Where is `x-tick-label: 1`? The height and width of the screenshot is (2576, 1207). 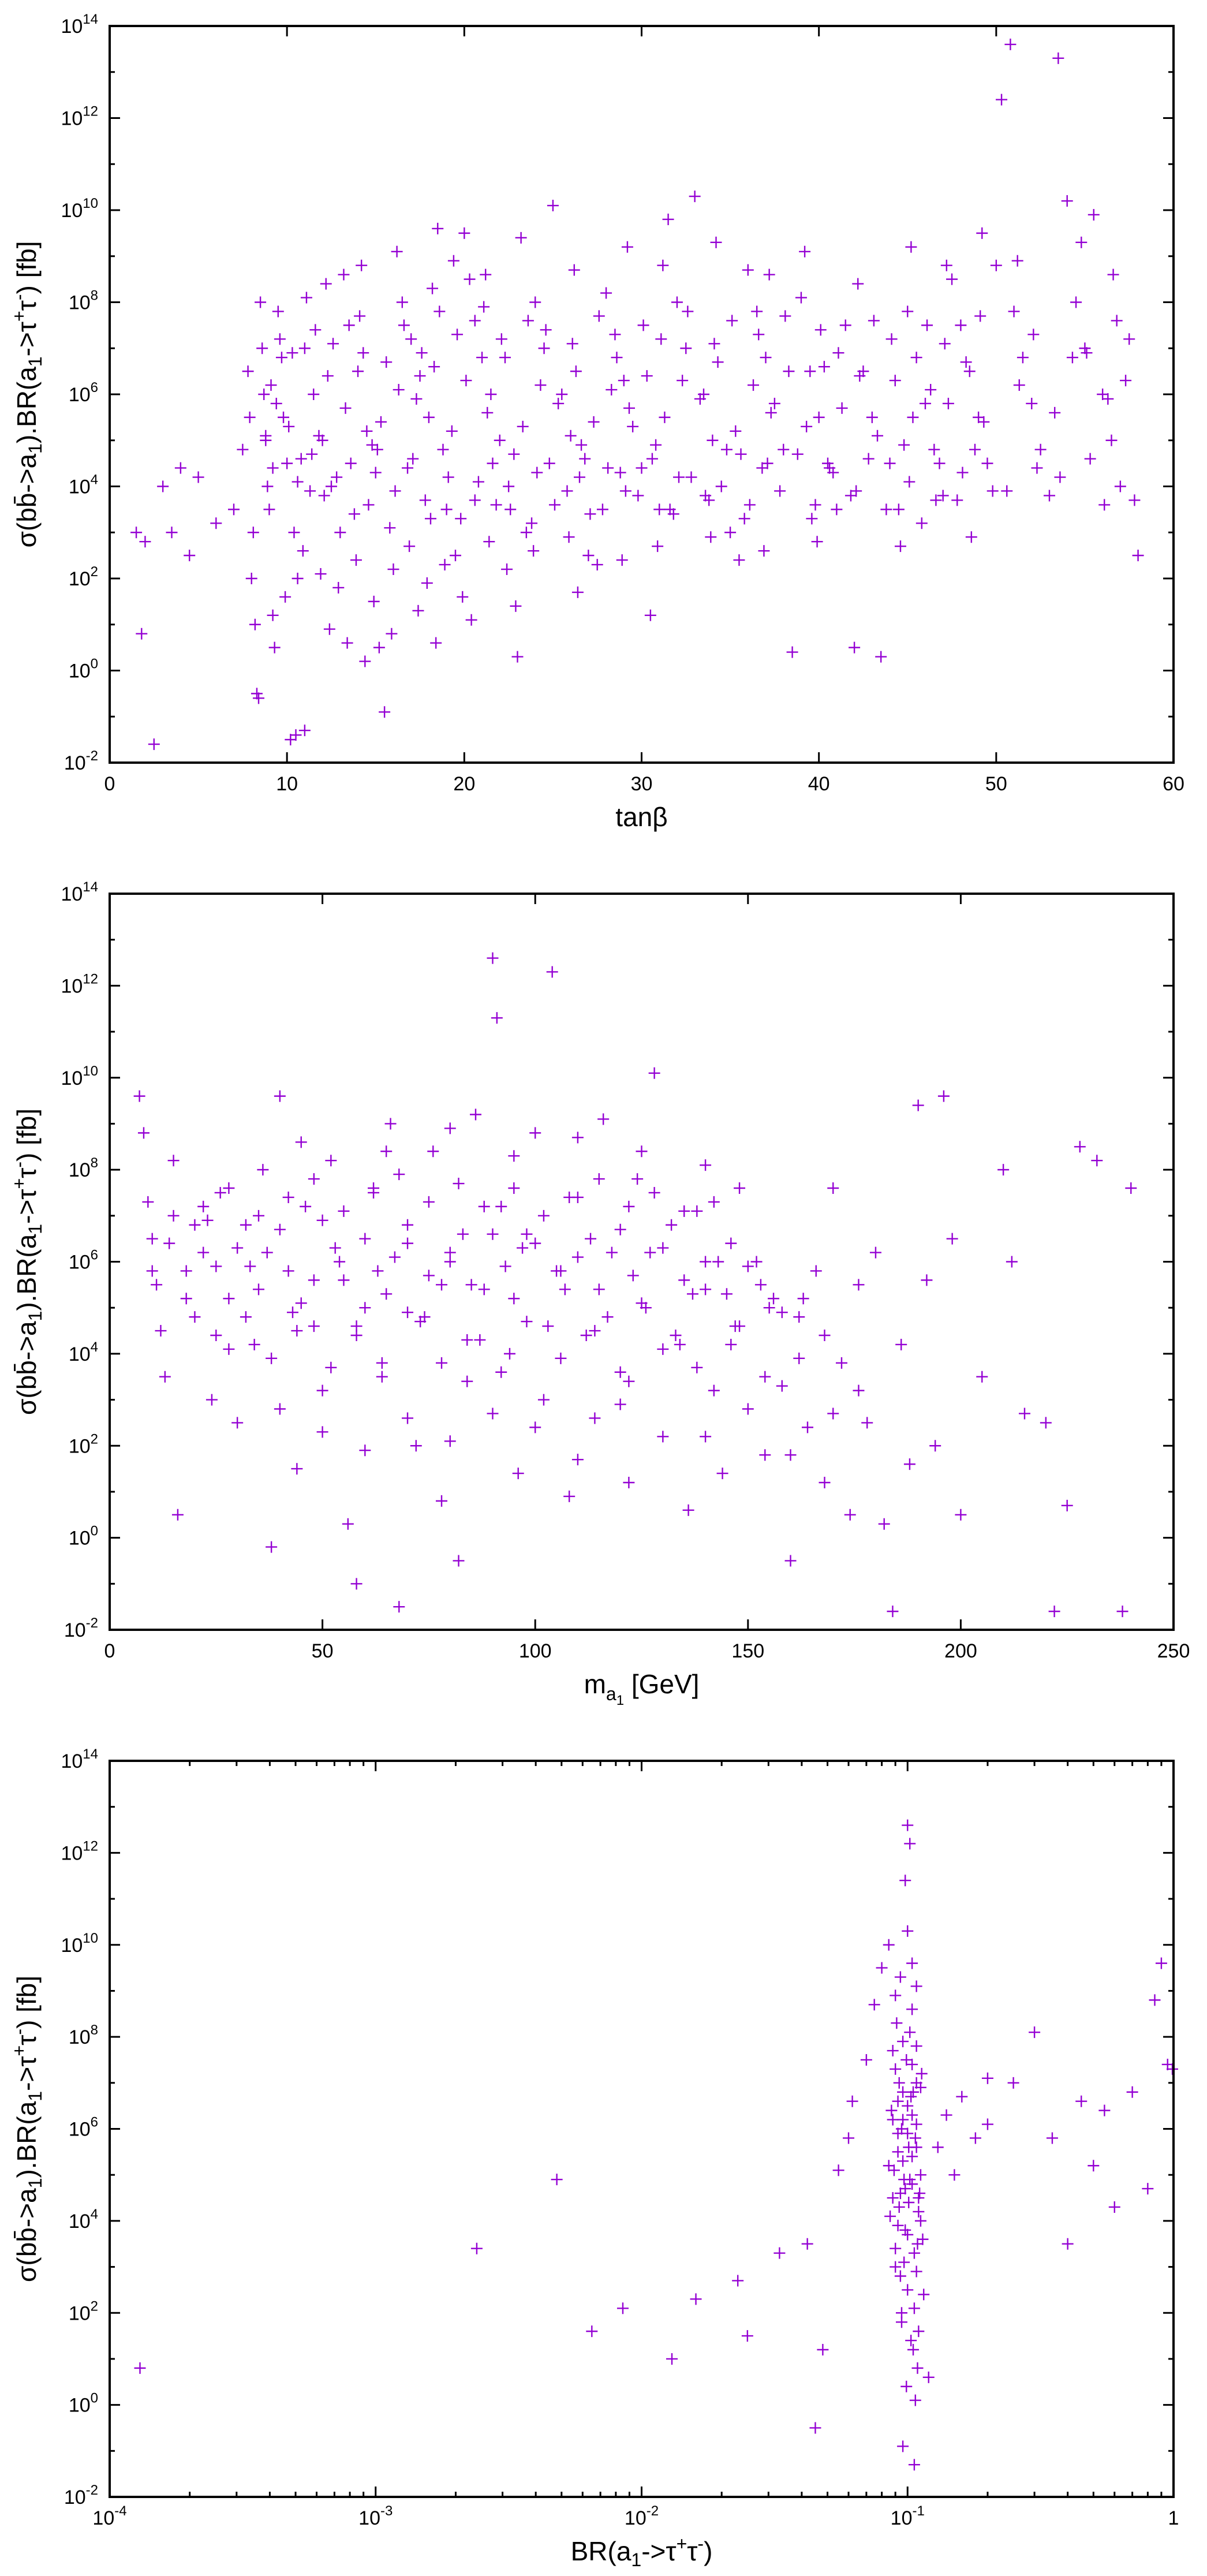
x-tick-label: 1 is located at coordinates (1173, 2518).